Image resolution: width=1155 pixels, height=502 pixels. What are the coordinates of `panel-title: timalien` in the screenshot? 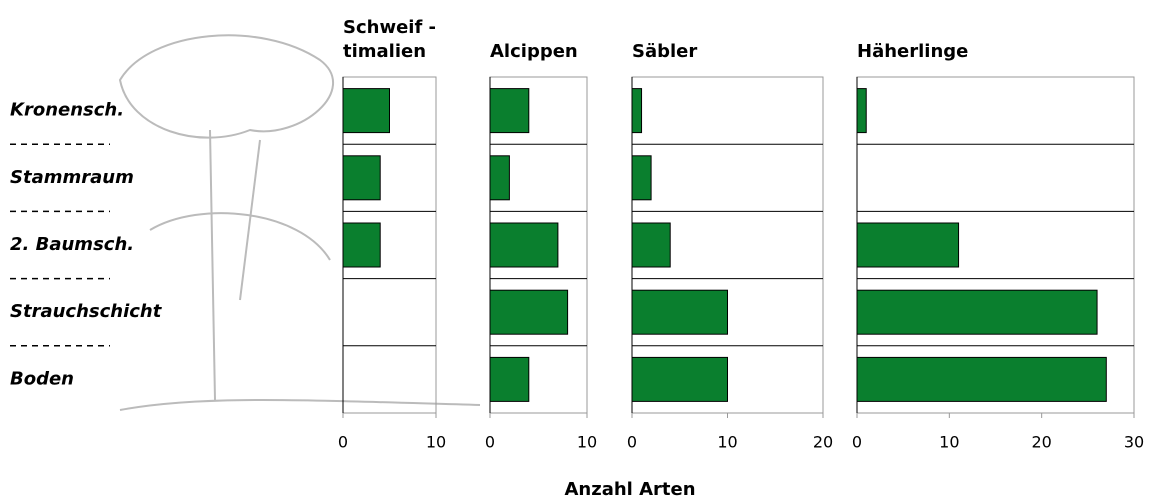 It's located at (384, 51).